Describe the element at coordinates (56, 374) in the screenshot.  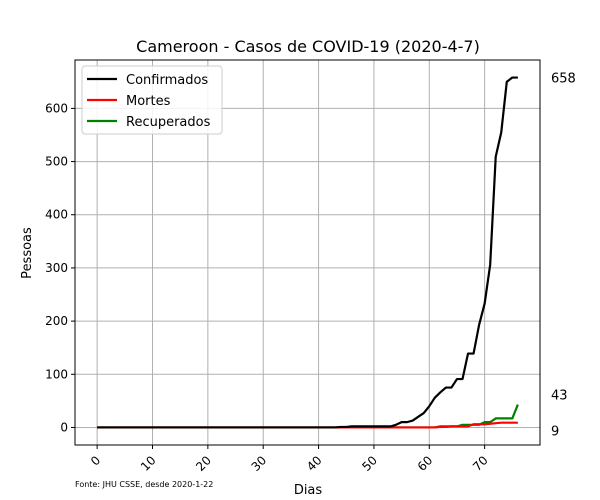
I see `y-tick-label: 100` at that location.